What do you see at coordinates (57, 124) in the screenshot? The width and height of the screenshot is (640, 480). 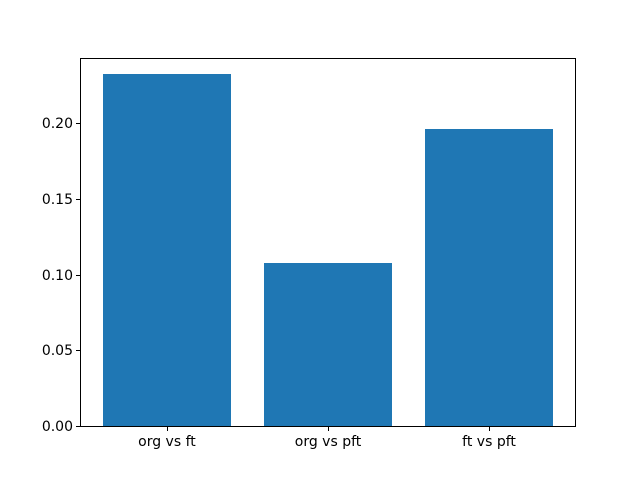 I see `y-tick-label: 0.20` at bounding box center [57, 124].